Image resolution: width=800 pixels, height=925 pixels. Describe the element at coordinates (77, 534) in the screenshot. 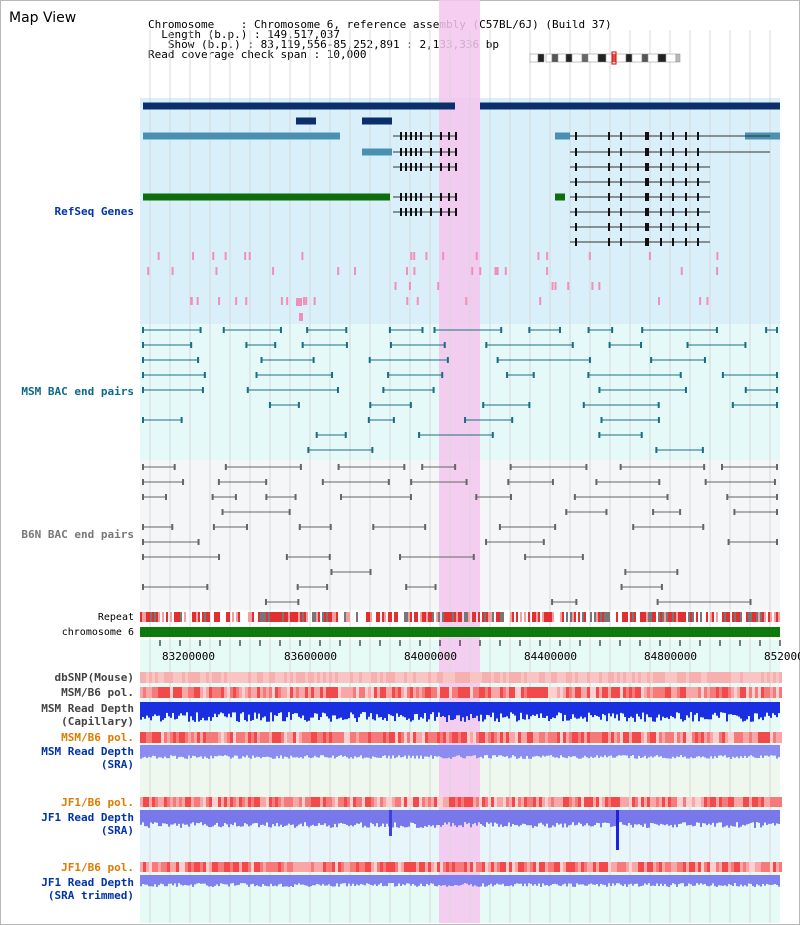

I see `track-label-b6n-bac: B6N BAC end pairs` at that location.